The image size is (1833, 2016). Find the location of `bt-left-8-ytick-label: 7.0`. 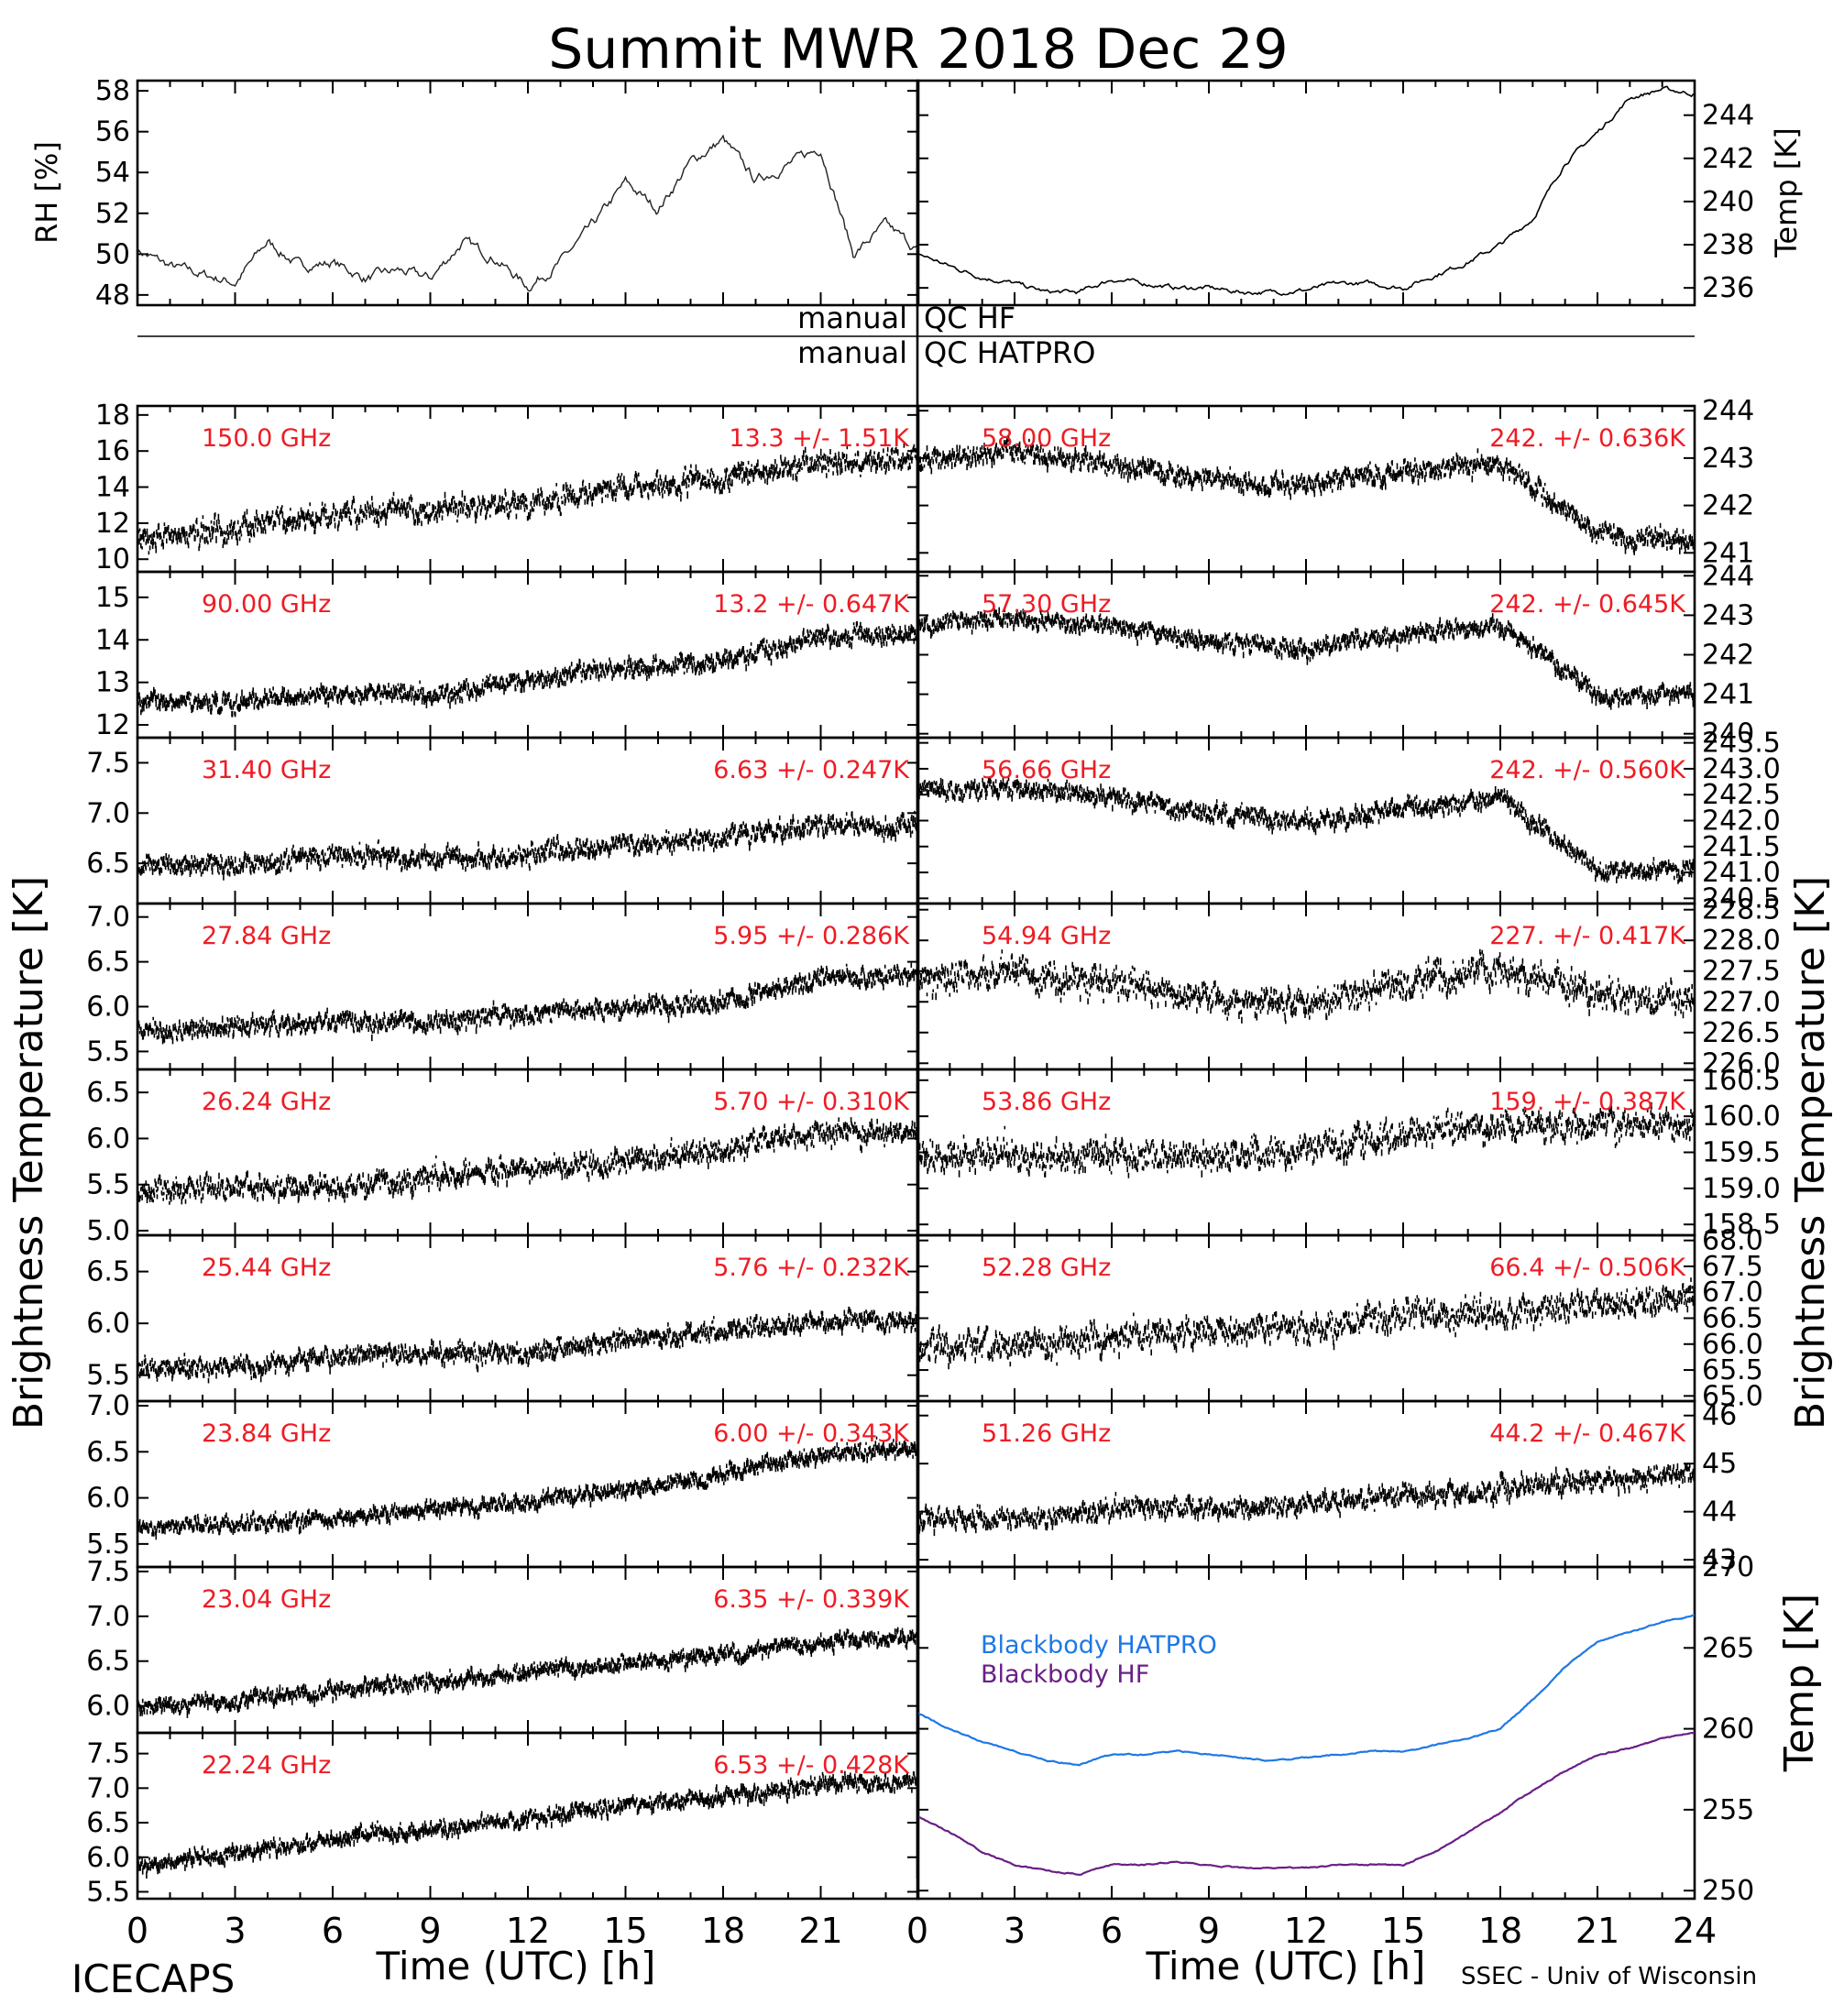

bt-left-8-ytick-label: 7.0 is located at coordinates (108, 1788).